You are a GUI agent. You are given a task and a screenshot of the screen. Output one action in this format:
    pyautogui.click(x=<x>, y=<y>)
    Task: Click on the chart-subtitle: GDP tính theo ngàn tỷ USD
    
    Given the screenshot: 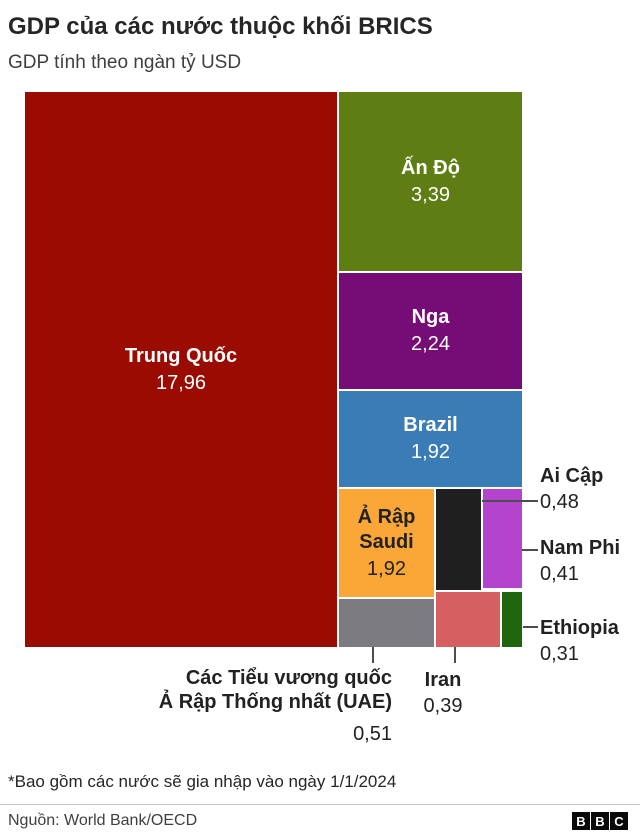 What is the action you would take?
    pyautogui.click(x=125, y=62)
    